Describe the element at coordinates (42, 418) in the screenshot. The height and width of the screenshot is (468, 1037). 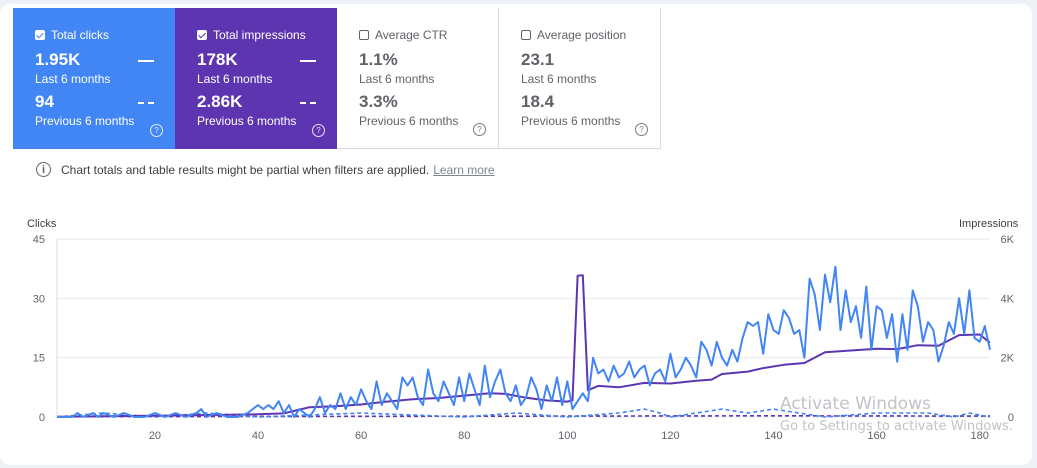
I see `y-left-tick-label: 0` at that location.